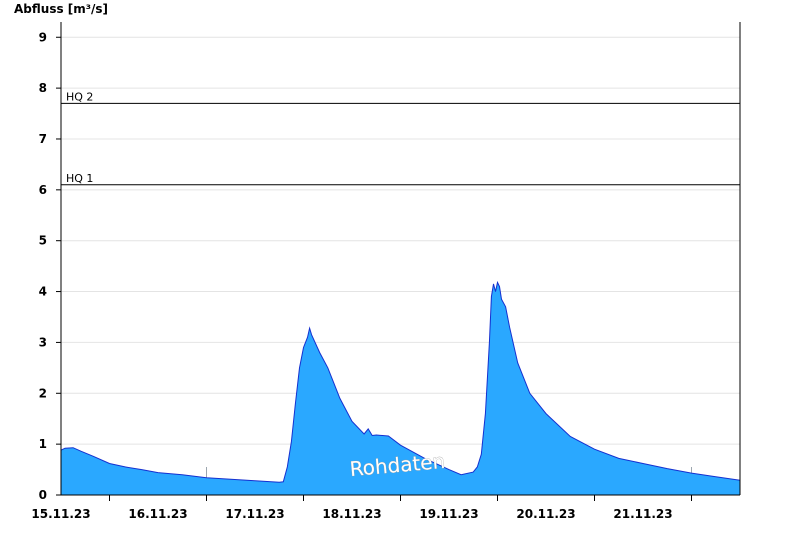  What do you see at coordinates (545, 514) in the screenshot?
I see `x-tick-label: 20.11.23` at bounding box center [545, 514].